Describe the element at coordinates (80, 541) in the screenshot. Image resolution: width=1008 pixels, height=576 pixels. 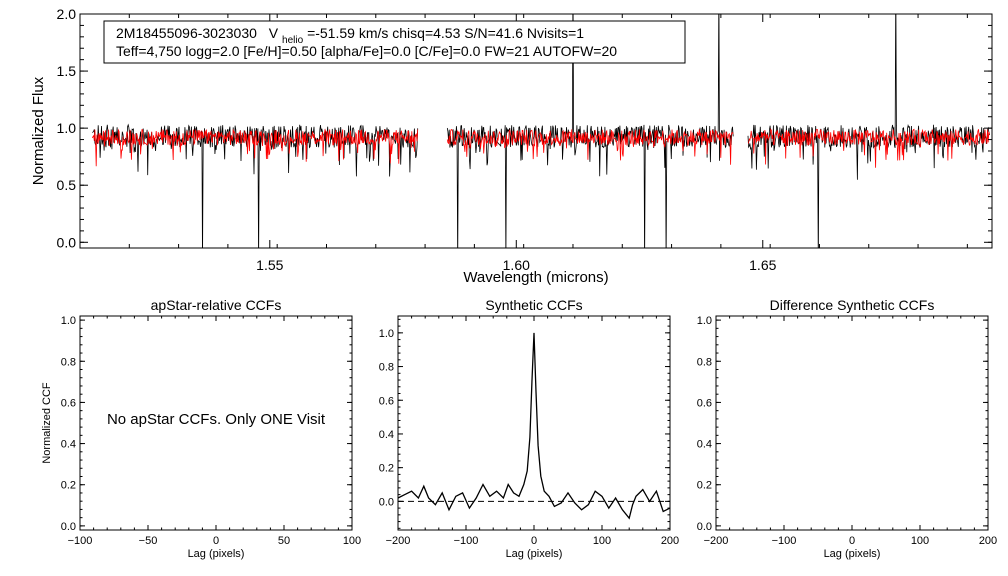
I see `apstar-ccf-xtick-label: −100` at that location.